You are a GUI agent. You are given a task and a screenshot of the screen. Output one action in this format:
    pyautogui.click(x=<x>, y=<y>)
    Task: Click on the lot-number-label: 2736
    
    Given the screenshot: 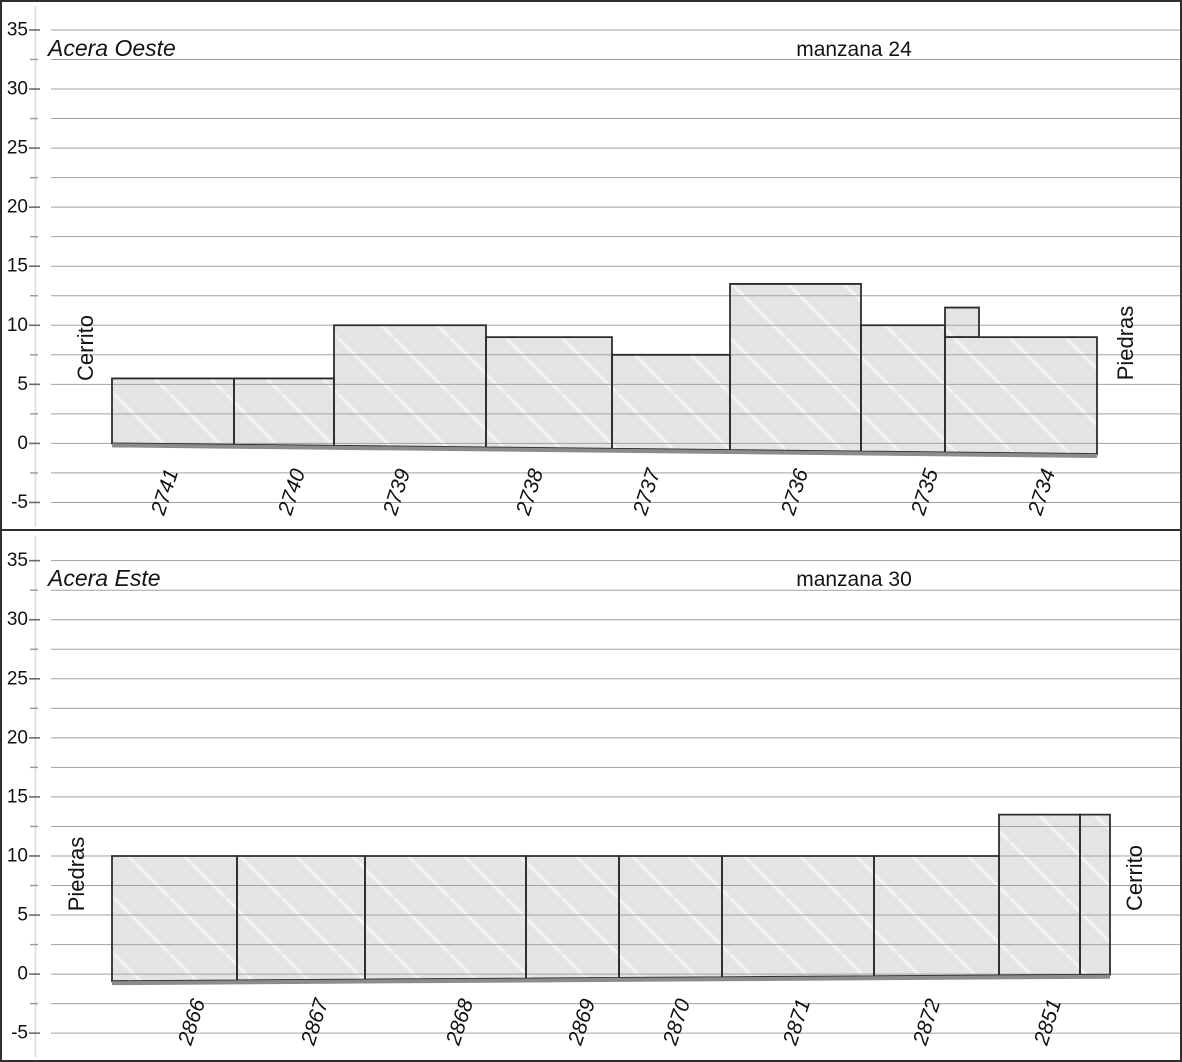 What is the action you would take?
    pyautogui.click(x=795, y=492)
    